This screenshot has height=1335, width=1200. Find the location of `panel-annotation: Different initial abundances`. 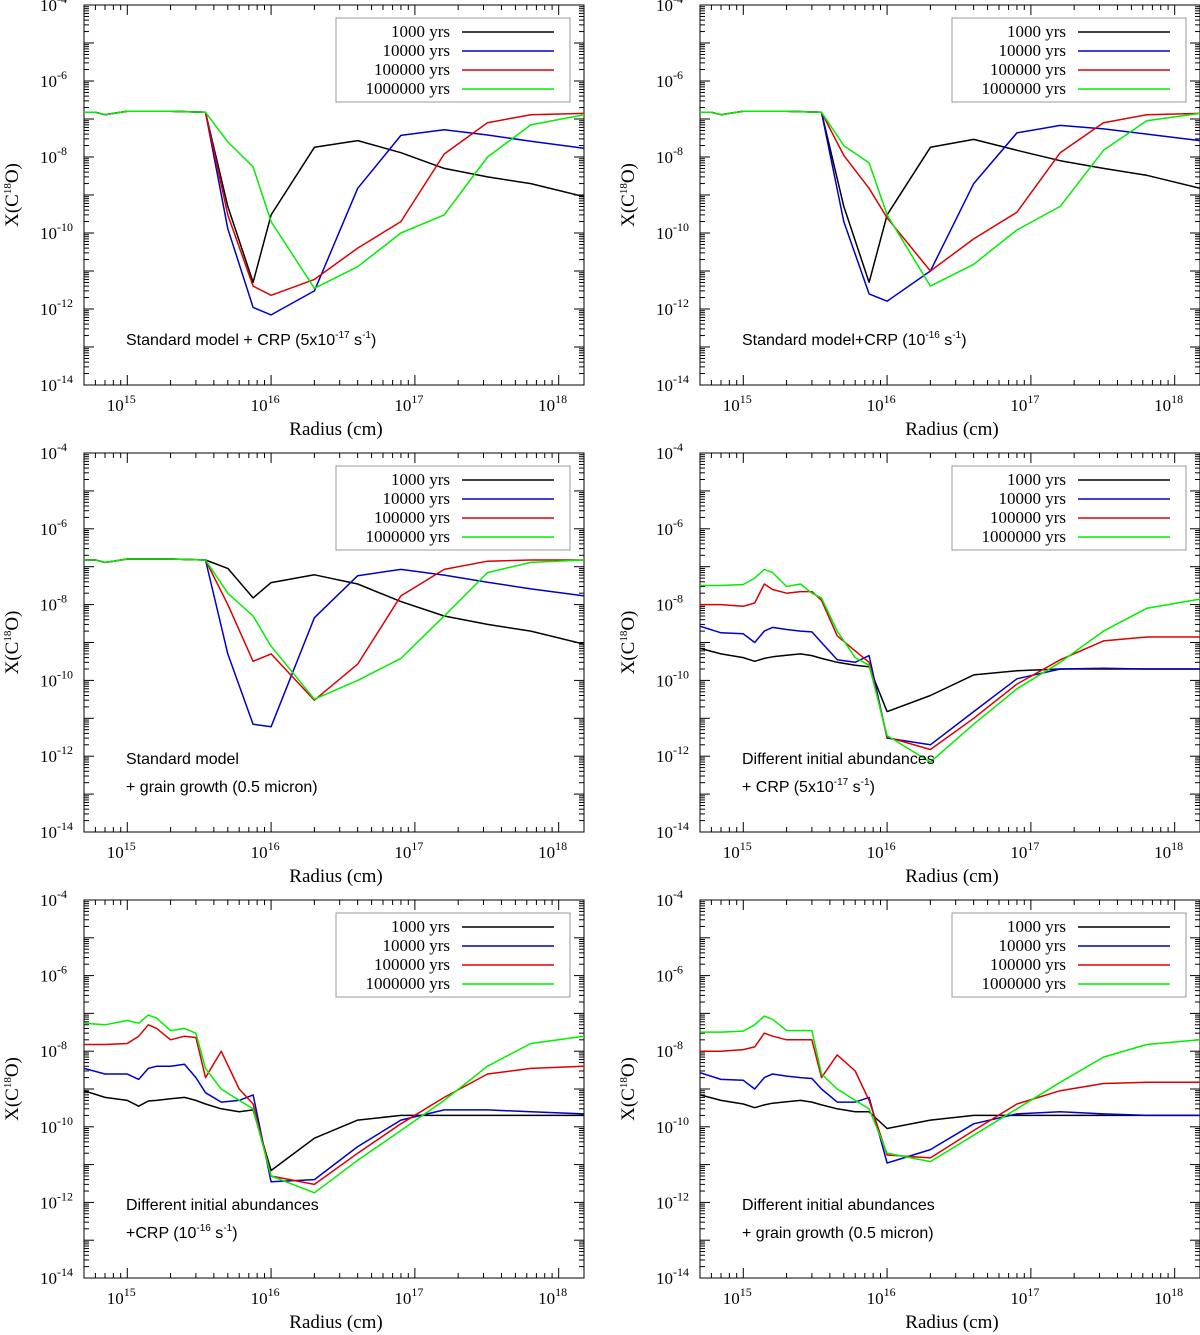

panel-annotation: Different initial abundances is located at coordinates (222, 1205).